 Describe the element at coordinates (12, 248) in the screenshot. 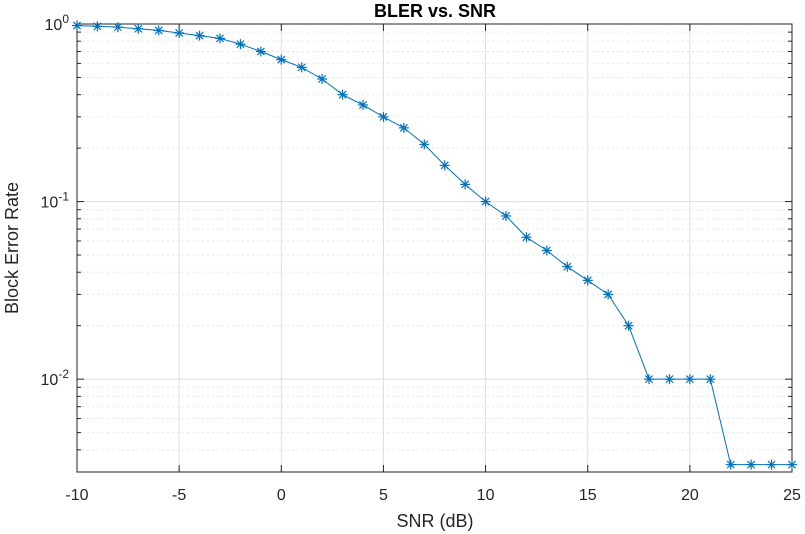

I see `y-axis-label: Block Error Rate` at that location.